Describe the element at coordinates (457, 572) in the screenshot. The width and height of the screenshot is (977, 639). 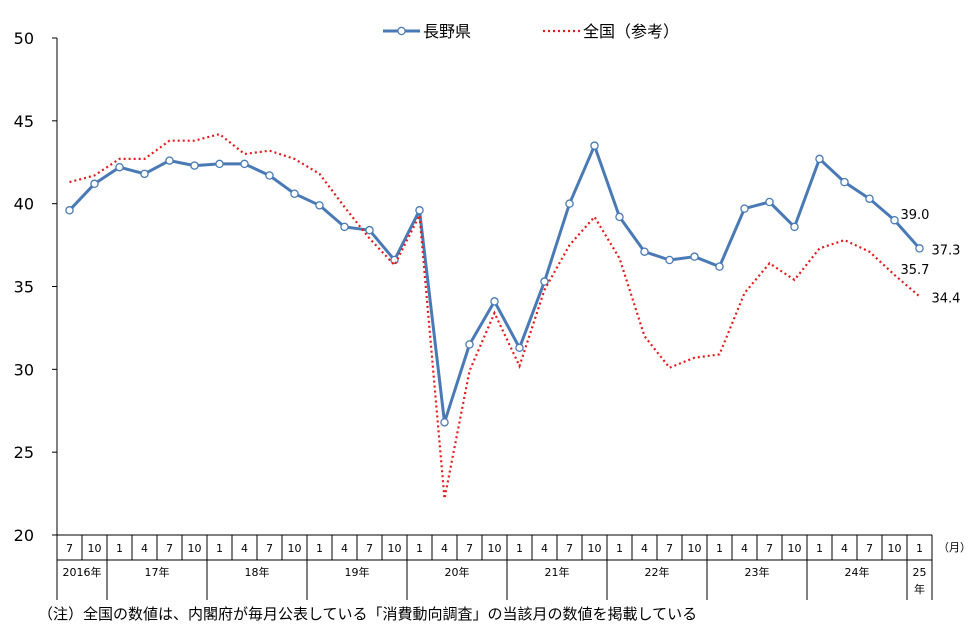
I see `year-label: 20年` at that location.